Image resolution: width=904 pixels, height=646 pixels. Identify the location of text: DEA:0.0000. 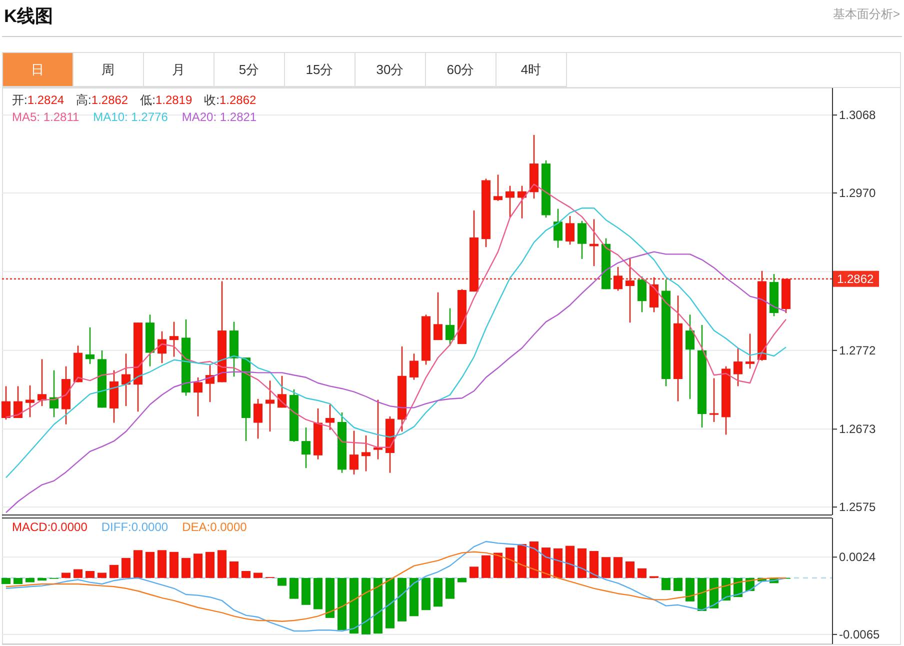
(215, 527).